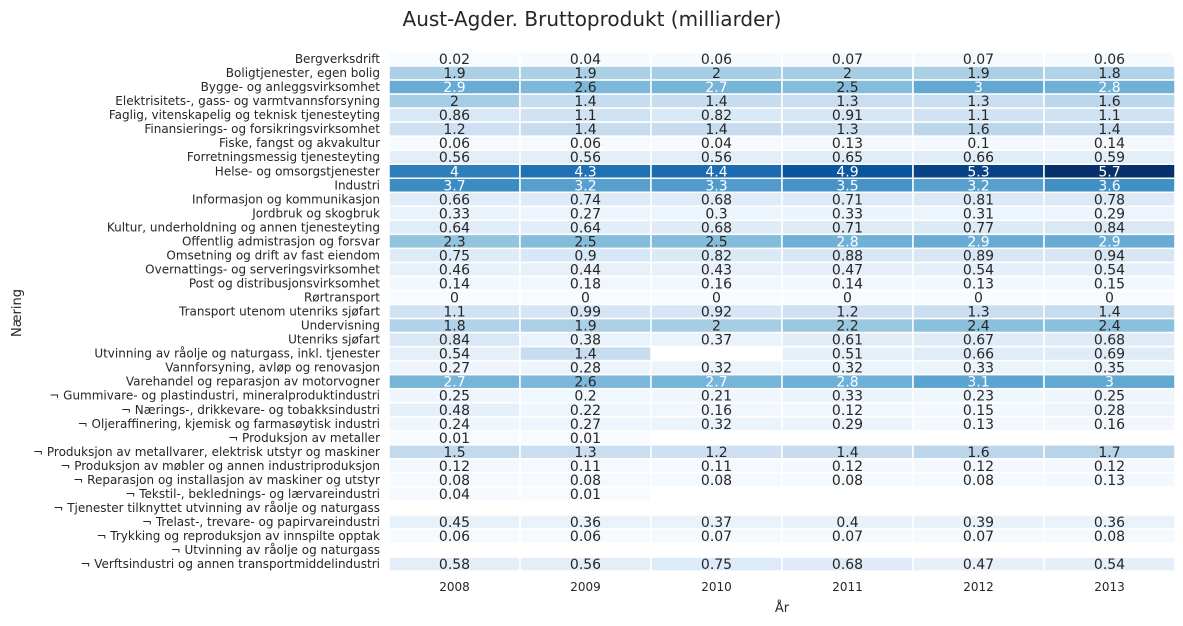 The width and height of the screenshot is (1183, 626). Describe the element at coordinates (716, 116) in the screenshot. I see `cell-value-label: 0.82` at that location.